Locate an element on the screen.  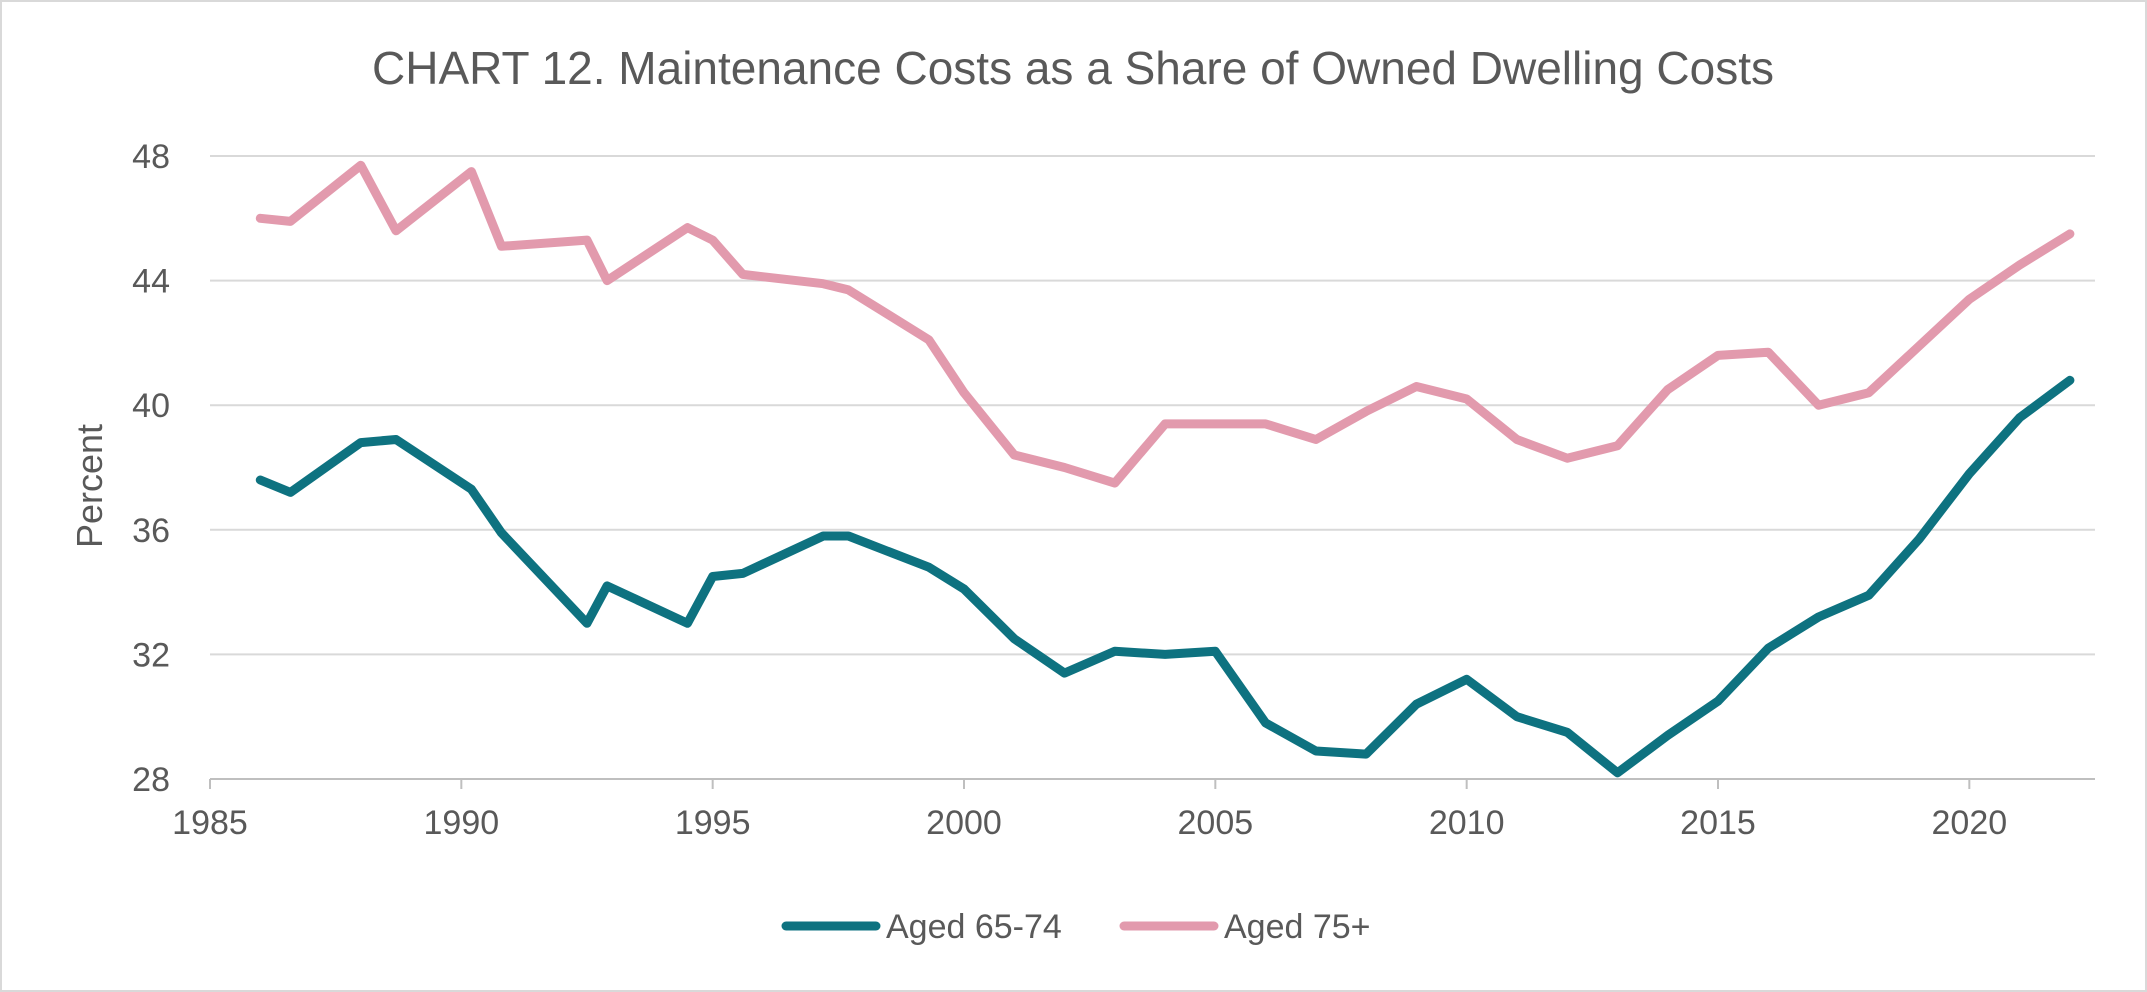
y-tick-label: 40 is located at coordinates (151, 406).